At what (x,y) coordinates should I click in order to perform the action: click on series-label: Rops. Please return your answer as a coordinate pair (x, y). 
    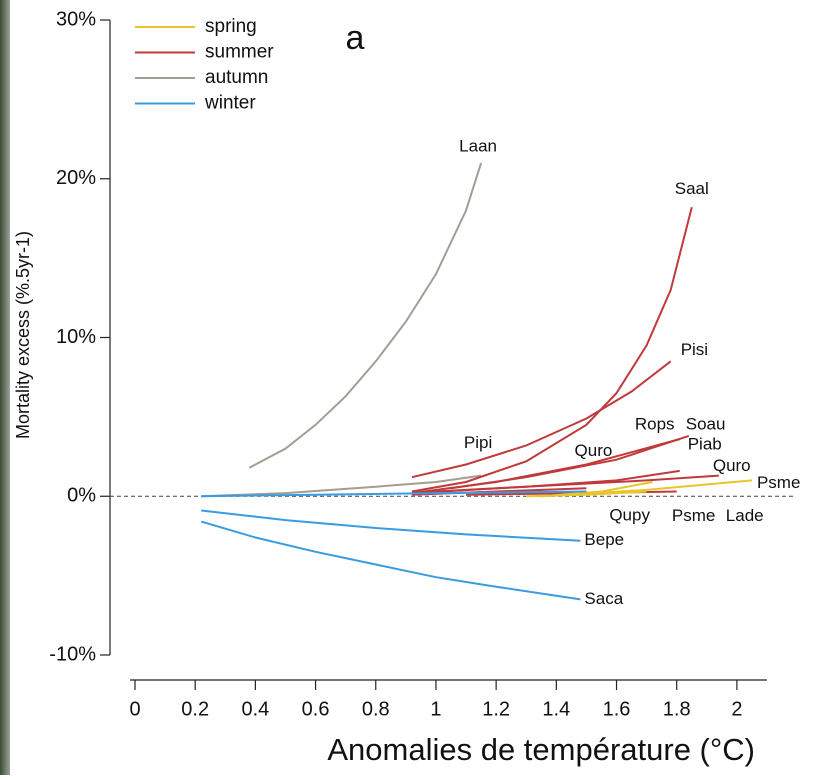
    Looking at the image, I should click on (655, 424).